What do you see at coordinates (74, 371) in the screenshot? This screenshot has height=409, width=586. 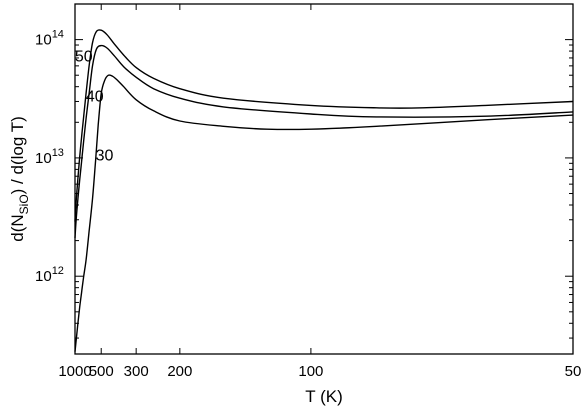 I see `x-tick-label: 1000` at bounding box center [74, 371].